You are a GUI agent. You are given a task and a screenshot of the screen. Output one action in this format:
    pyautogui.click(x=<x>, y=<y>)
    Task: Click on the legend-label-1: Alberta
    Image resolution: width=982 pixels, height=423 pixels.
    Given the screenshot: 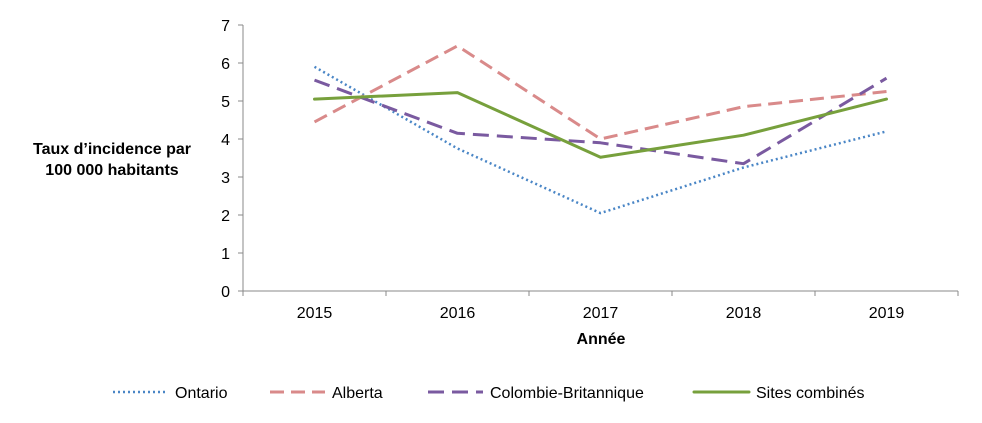 What is the action you would take?
    pyautogui.click(x=357, y=393)
    